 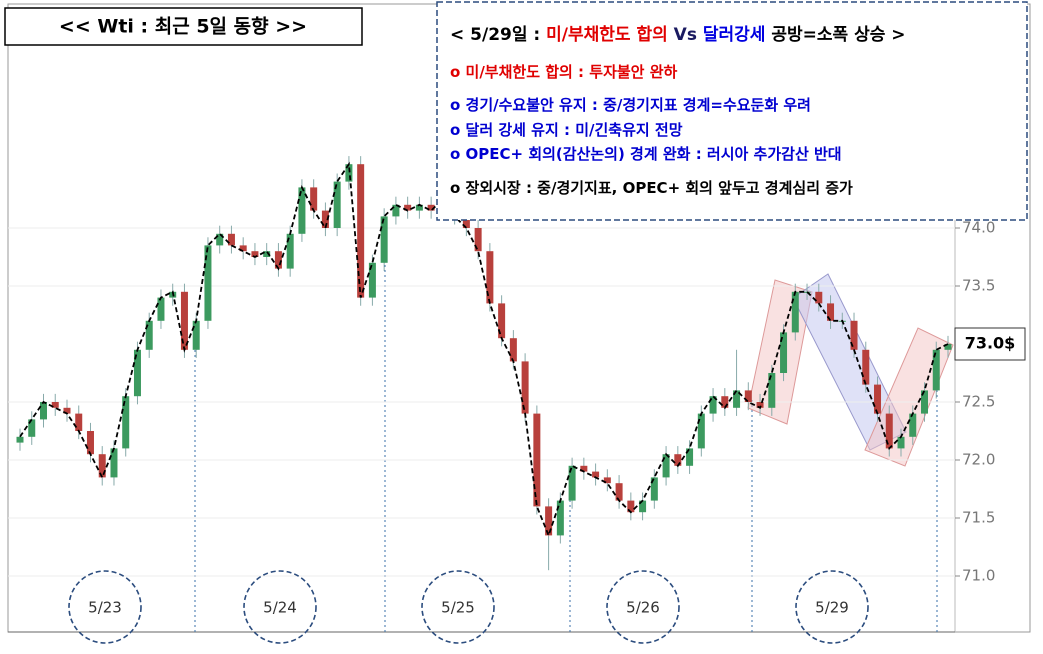 I want to click on info-text: o 경기/수요불안 유지 : 중/경기지표 경계=수요둔화 우려, so click(x=630, y=105).